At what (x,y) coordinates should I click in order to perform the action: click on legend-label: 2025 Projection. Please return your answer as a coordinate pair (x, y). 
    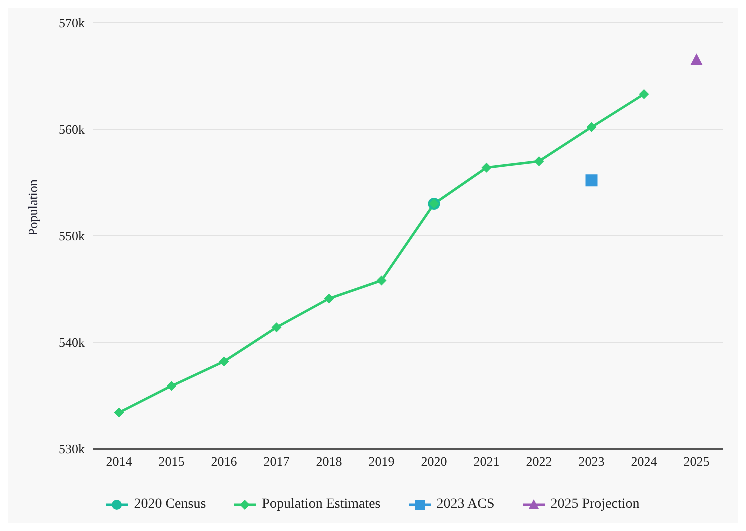
    Looking at the image, I should click on (595, 505).